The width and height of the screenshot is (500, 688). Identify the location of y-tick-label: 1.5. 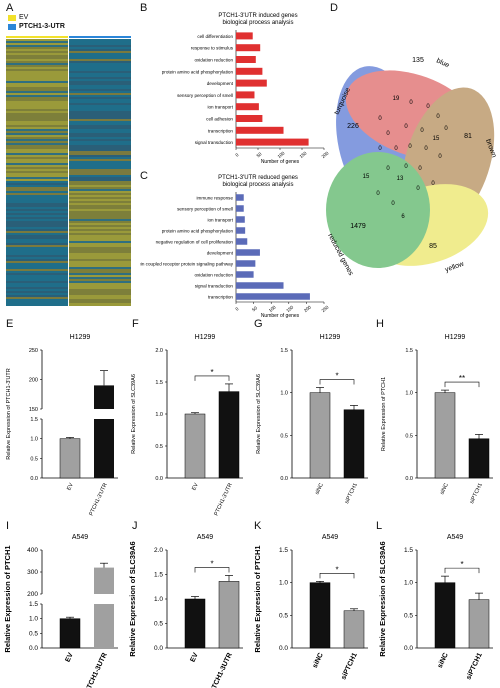
(159, 383).